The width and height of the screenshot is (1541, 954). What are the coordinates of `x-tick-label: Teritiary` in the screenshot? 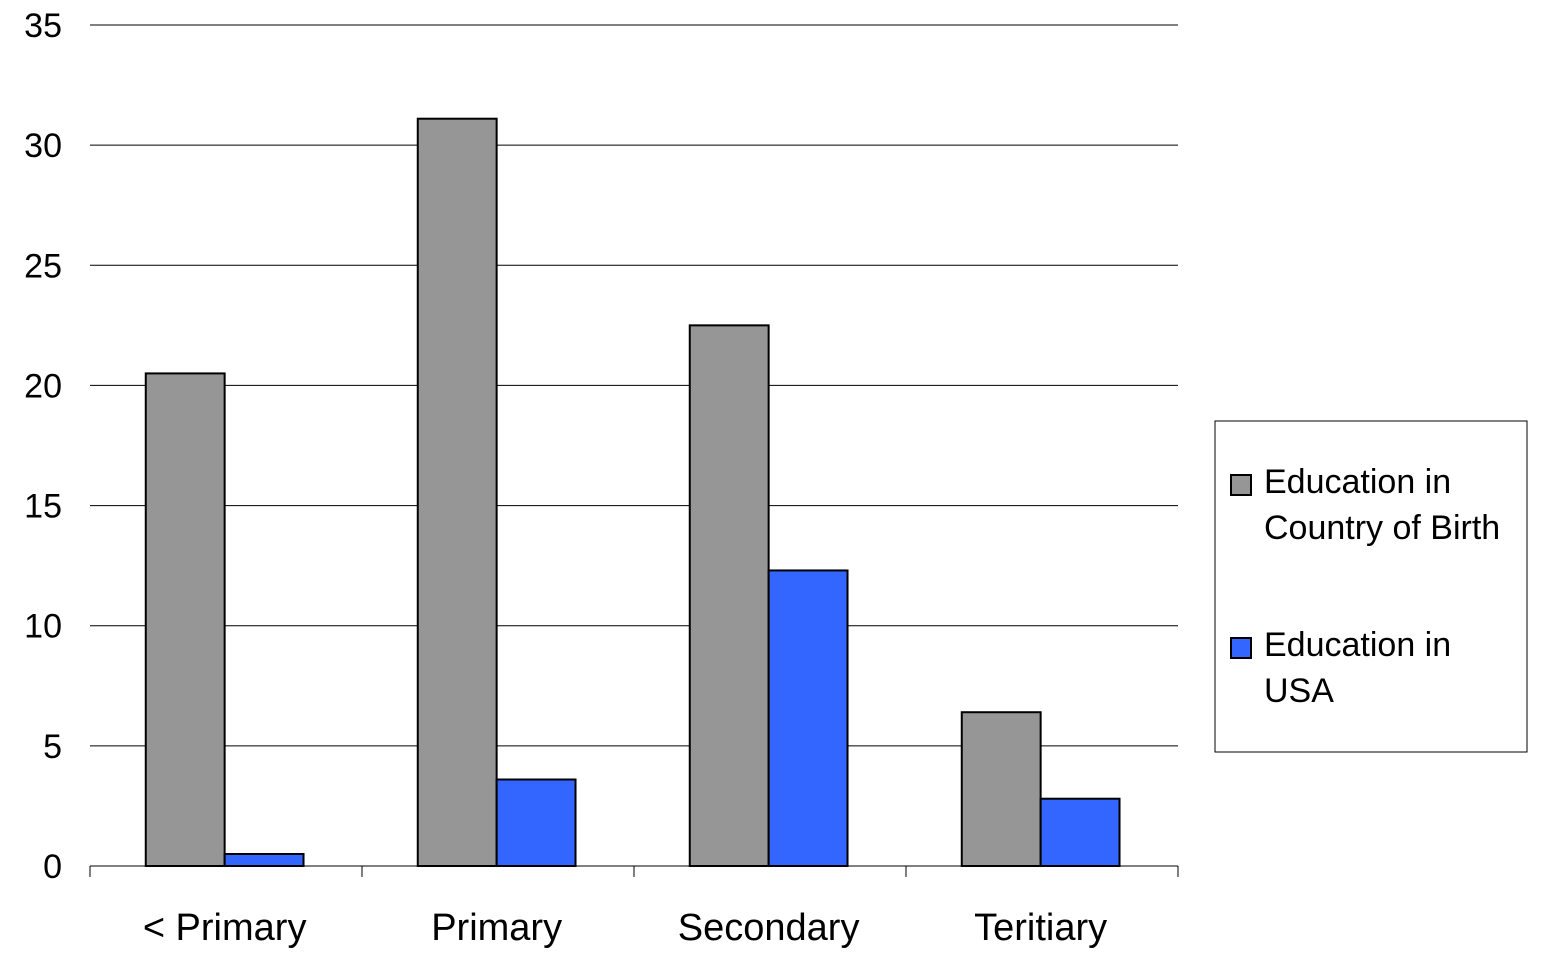 It's located at (1040, 928).